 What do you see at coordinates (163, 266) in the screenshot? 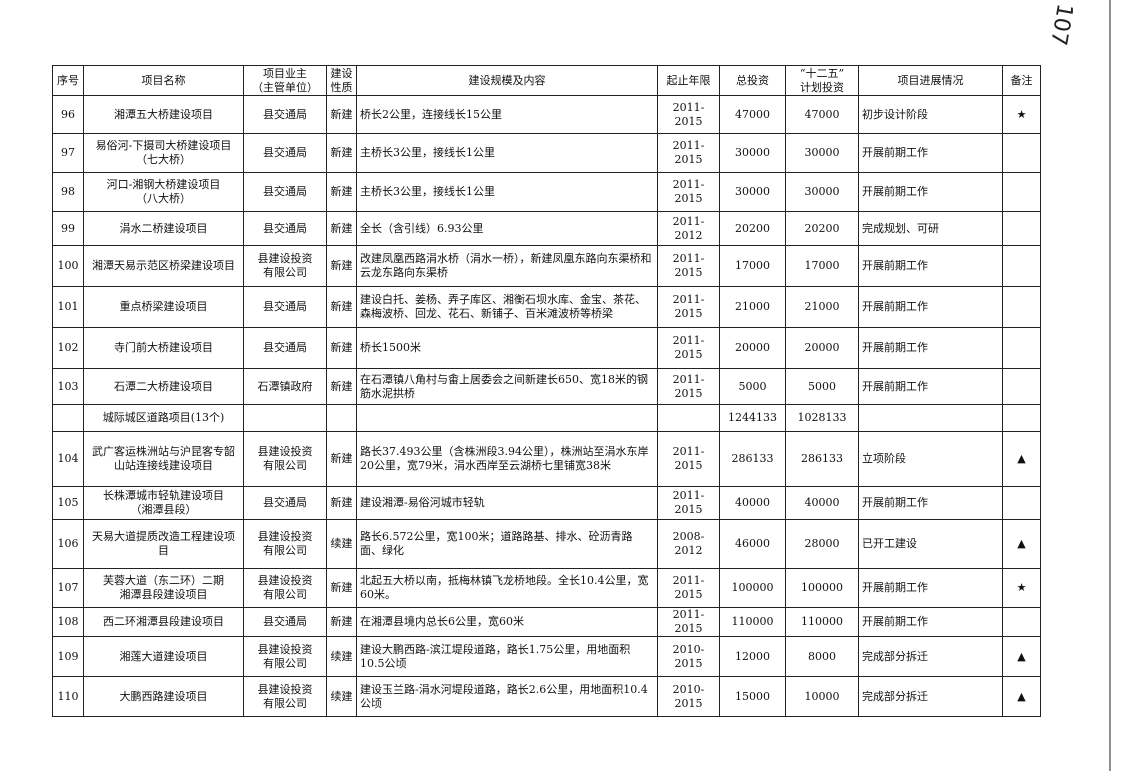
I see `cell-name: 湘潭天易示范区桥梁建设项目` at bounding box center [163, 266].